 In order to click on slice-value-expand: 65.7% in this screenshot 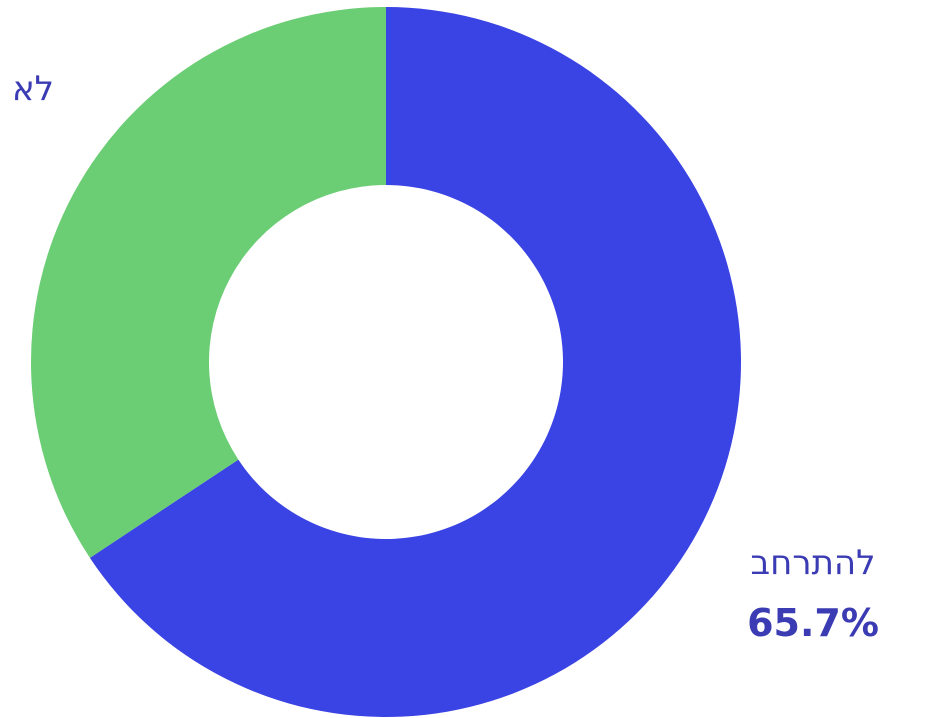, I will do `click(813, 623)`.